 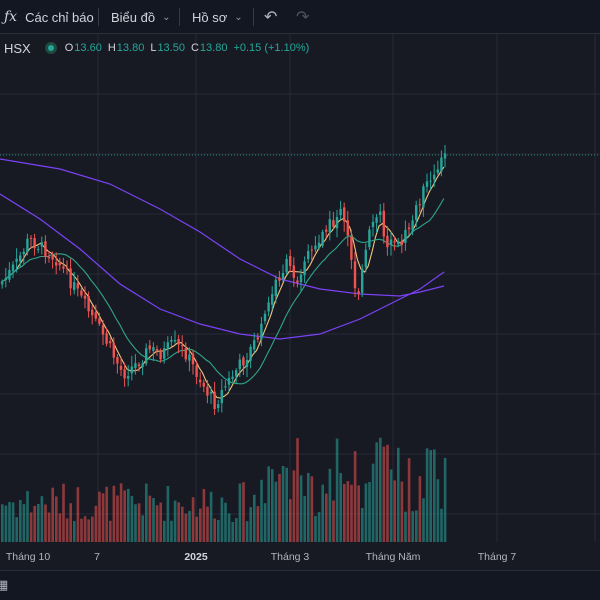 I want to click on close-key: C, so click(x=194, y=48).